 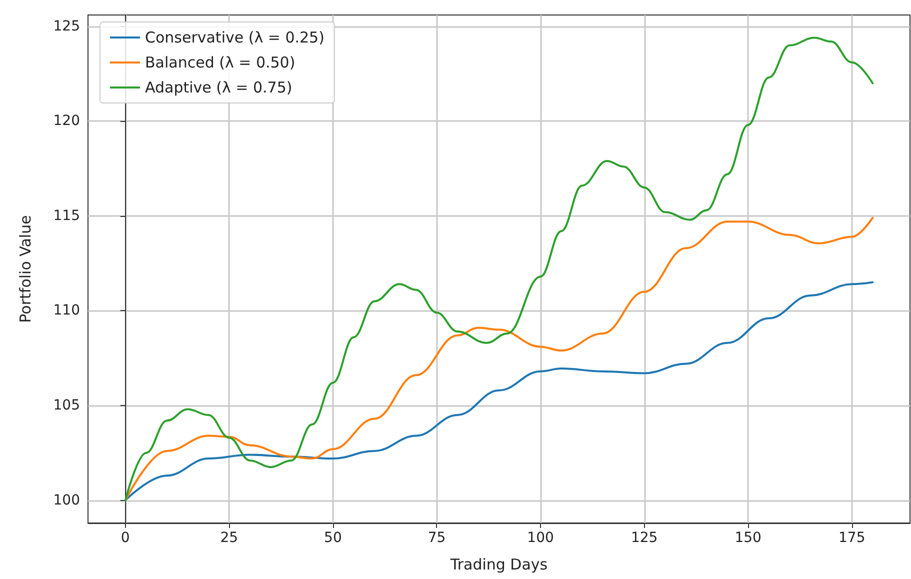 What do you see at coordinates (229, 538) in the screenshot?
I see `x-tick-label: 25` at bounding box center [229, 538].